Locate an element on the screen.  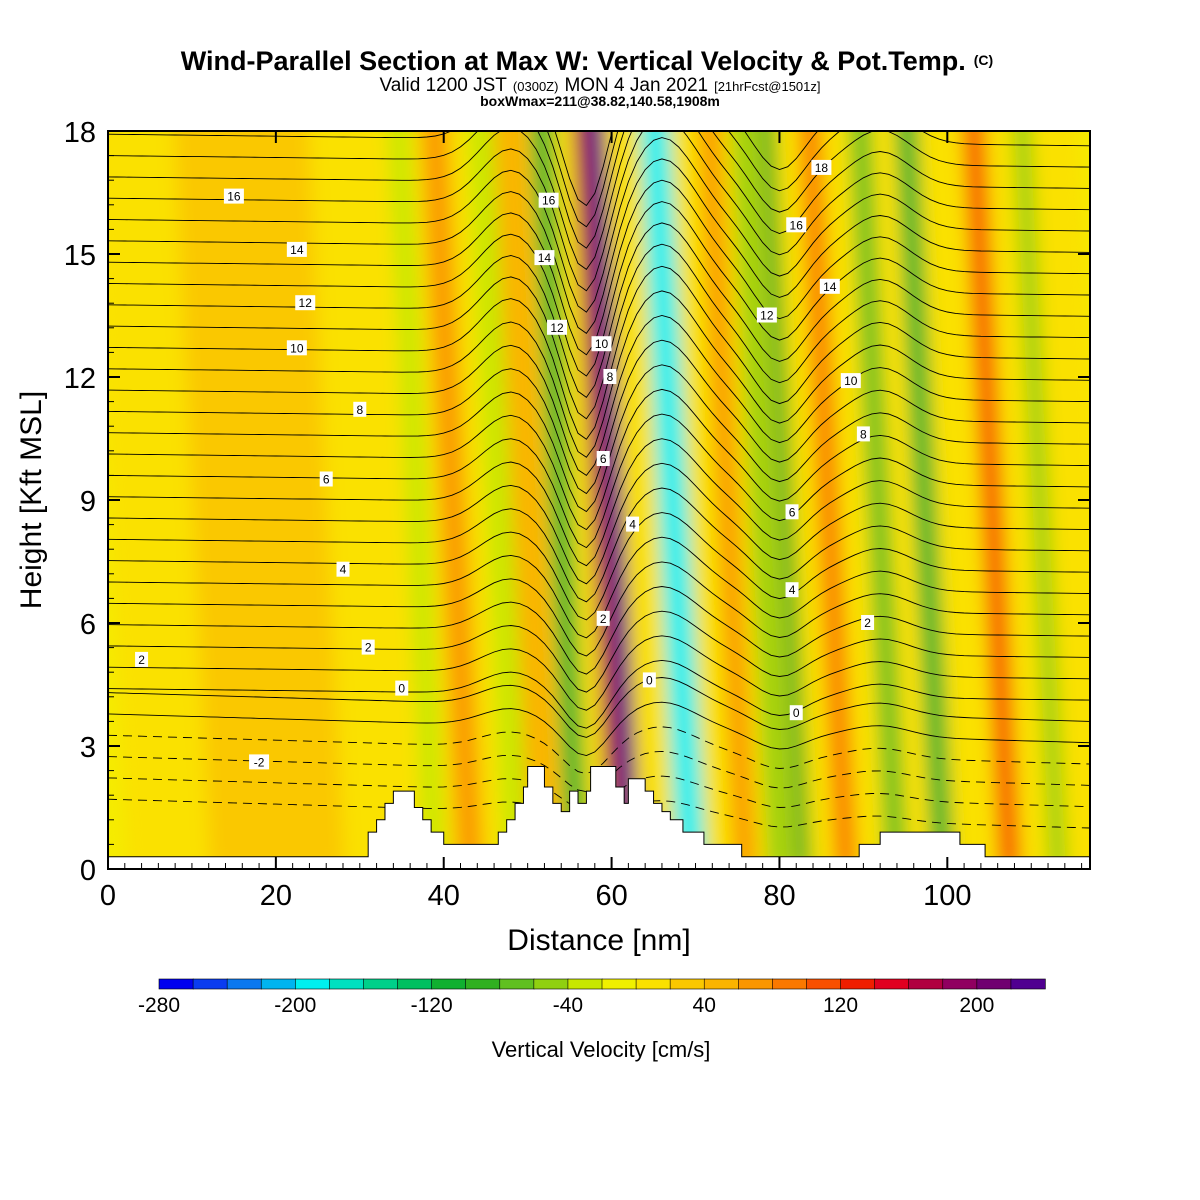
title-copyright-mark: (C) is located at coordinates (983, 60).